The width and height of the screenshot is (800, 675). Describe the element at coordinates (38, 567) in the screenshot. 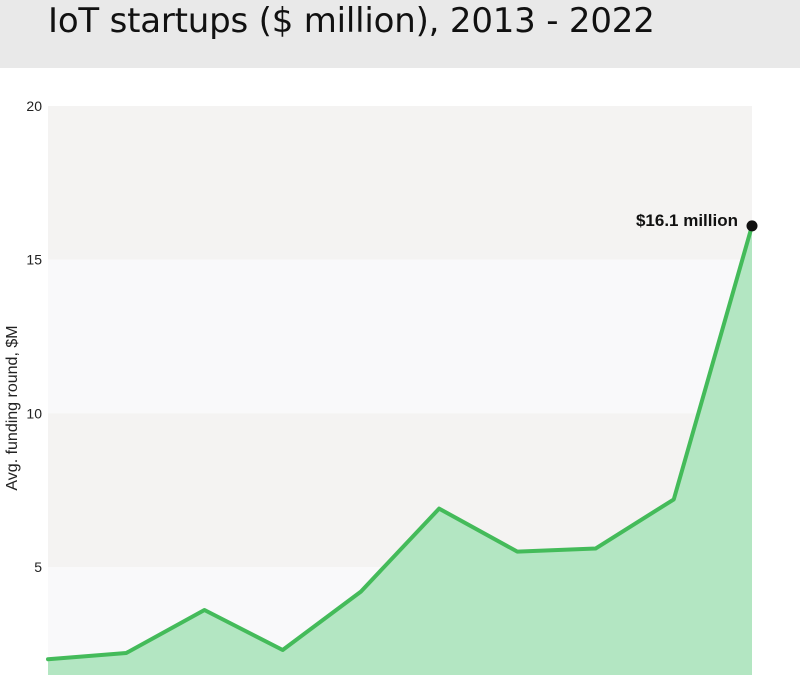

I see `y-tick-label-5: 5` at that location.